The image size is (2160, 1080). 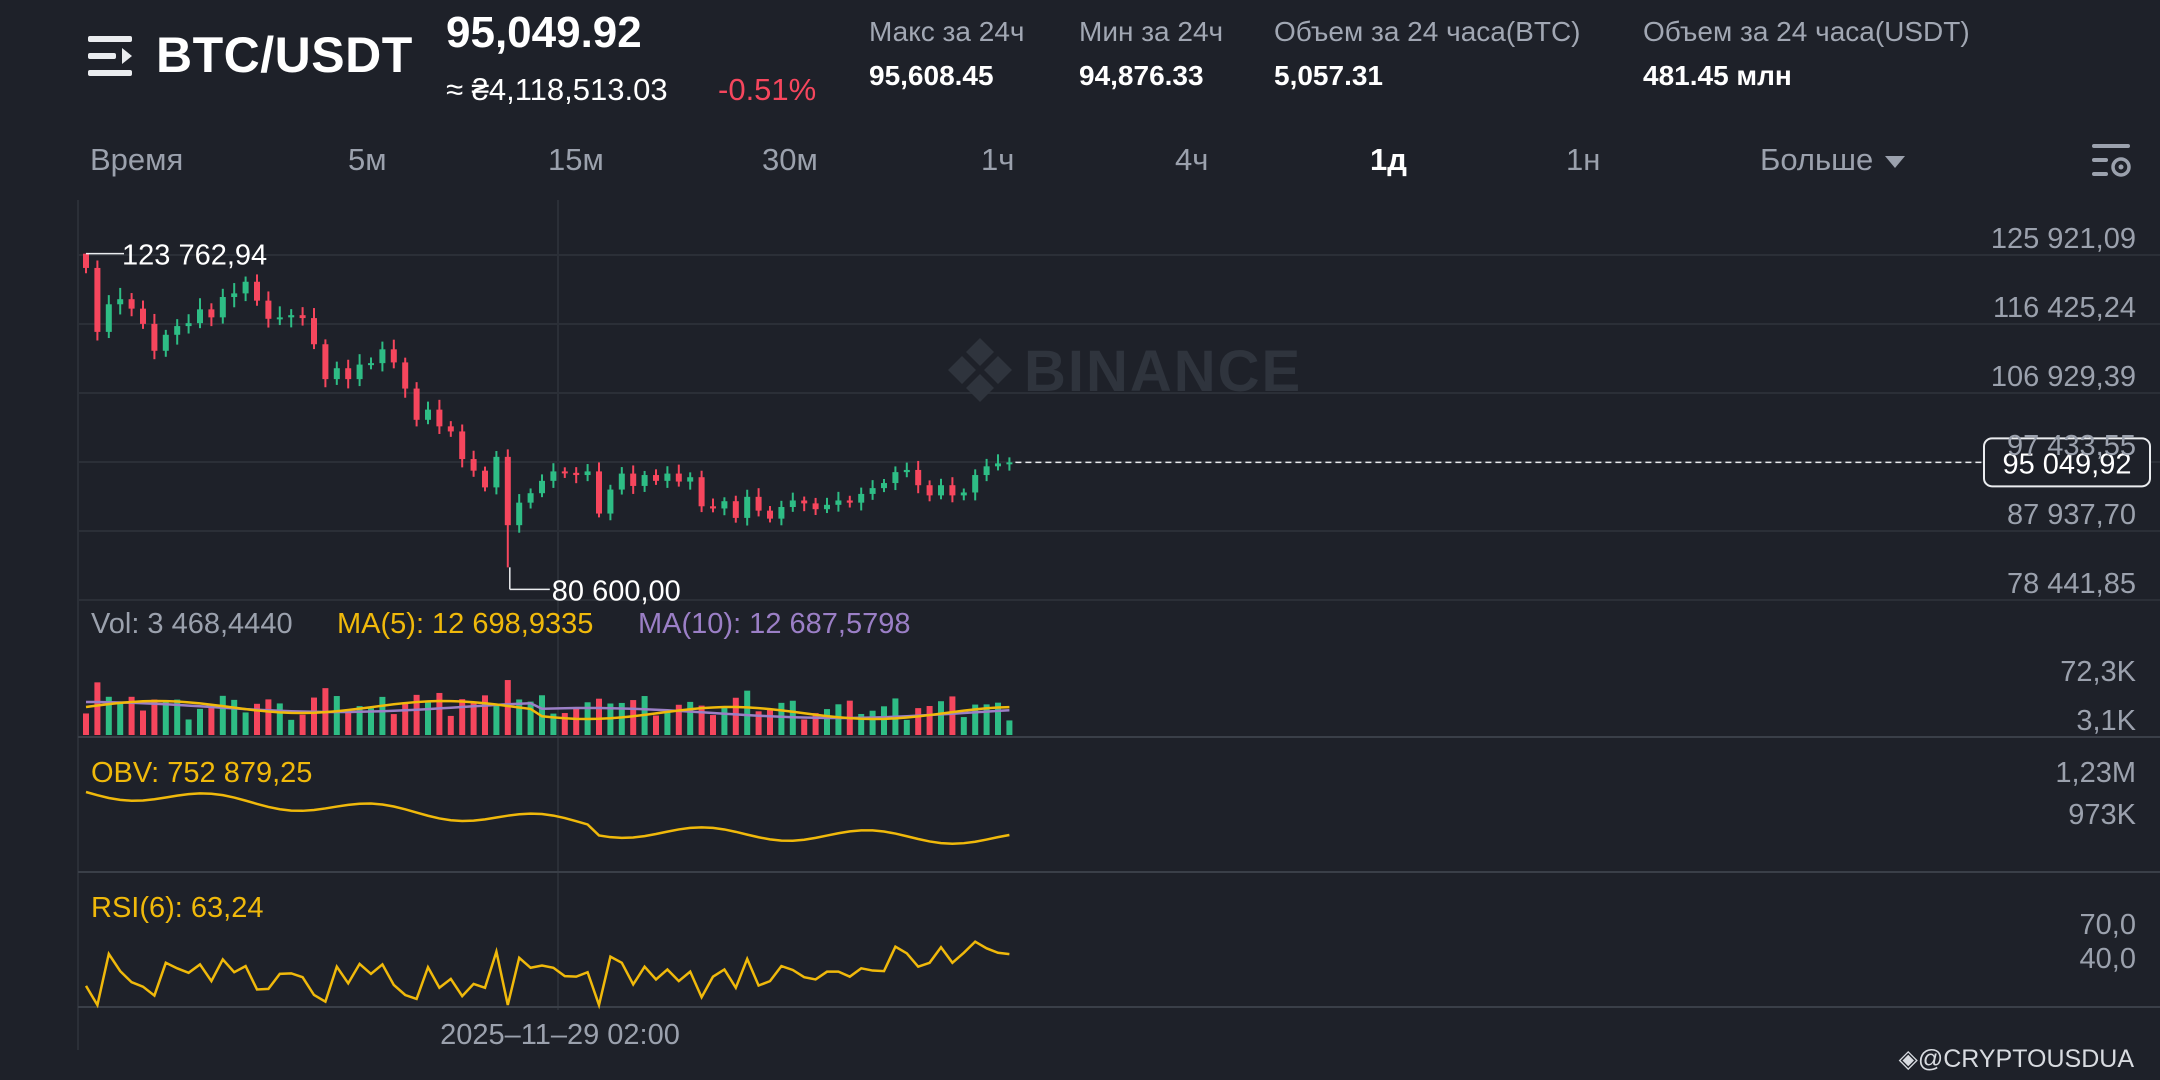 What do you see at coordinates (1192, 159) in the screenshot?
I see `tab-4h: 4ч` at bounding box center [1192, 159].